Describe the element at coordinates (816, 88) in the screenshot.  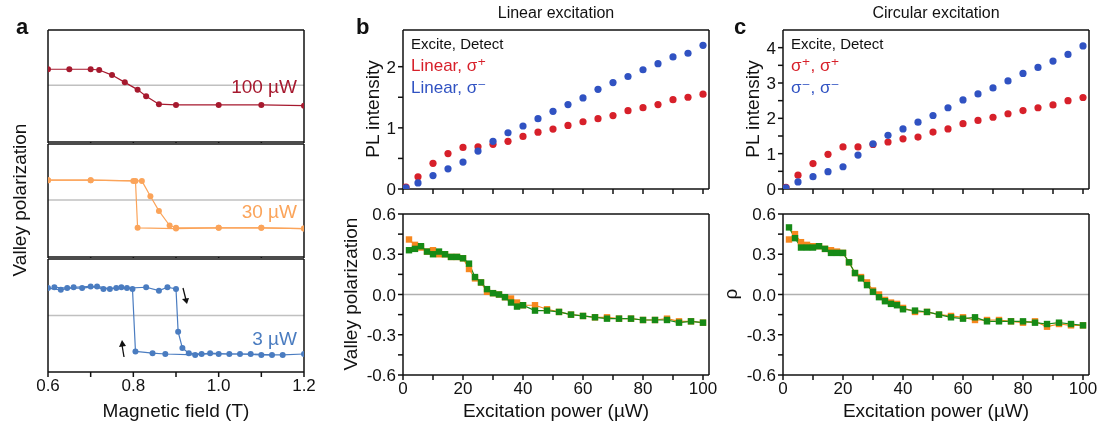
I see `text: σ⁻, σ⁻` at that location.